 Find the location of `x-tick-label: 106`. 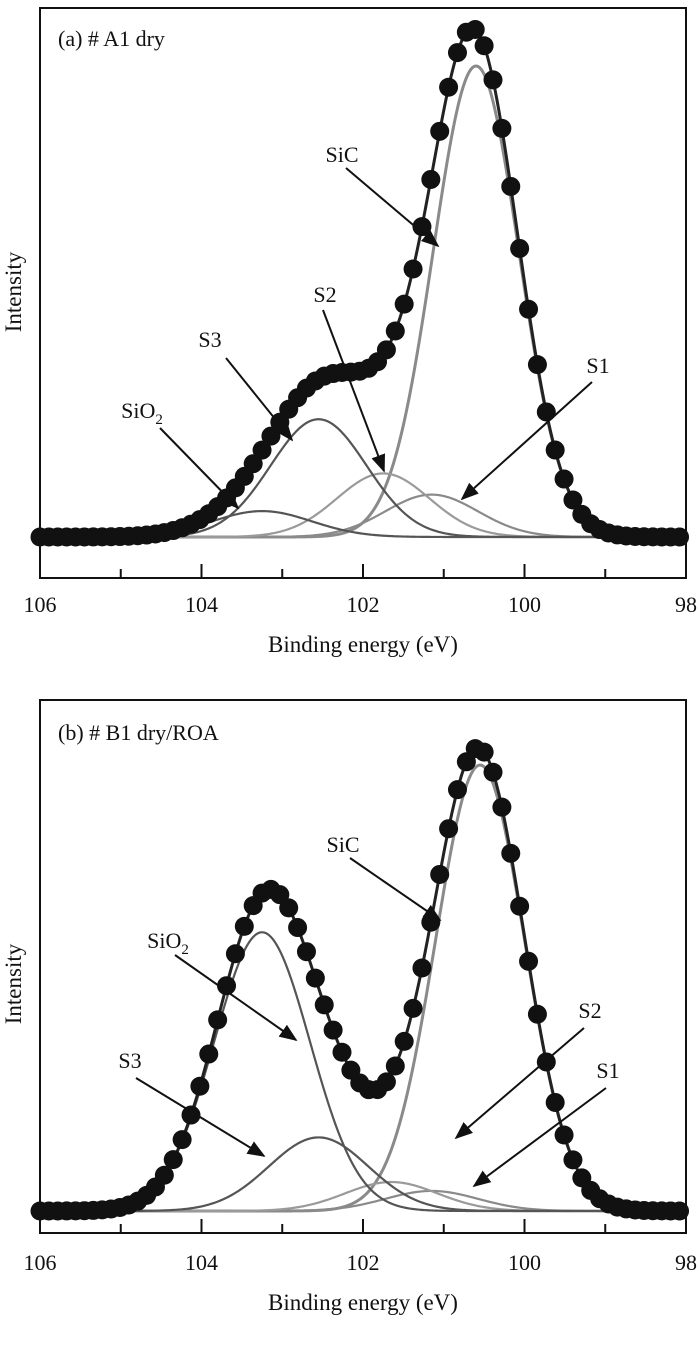

x-tick-label: 106 is located at coordinates (40, 604).